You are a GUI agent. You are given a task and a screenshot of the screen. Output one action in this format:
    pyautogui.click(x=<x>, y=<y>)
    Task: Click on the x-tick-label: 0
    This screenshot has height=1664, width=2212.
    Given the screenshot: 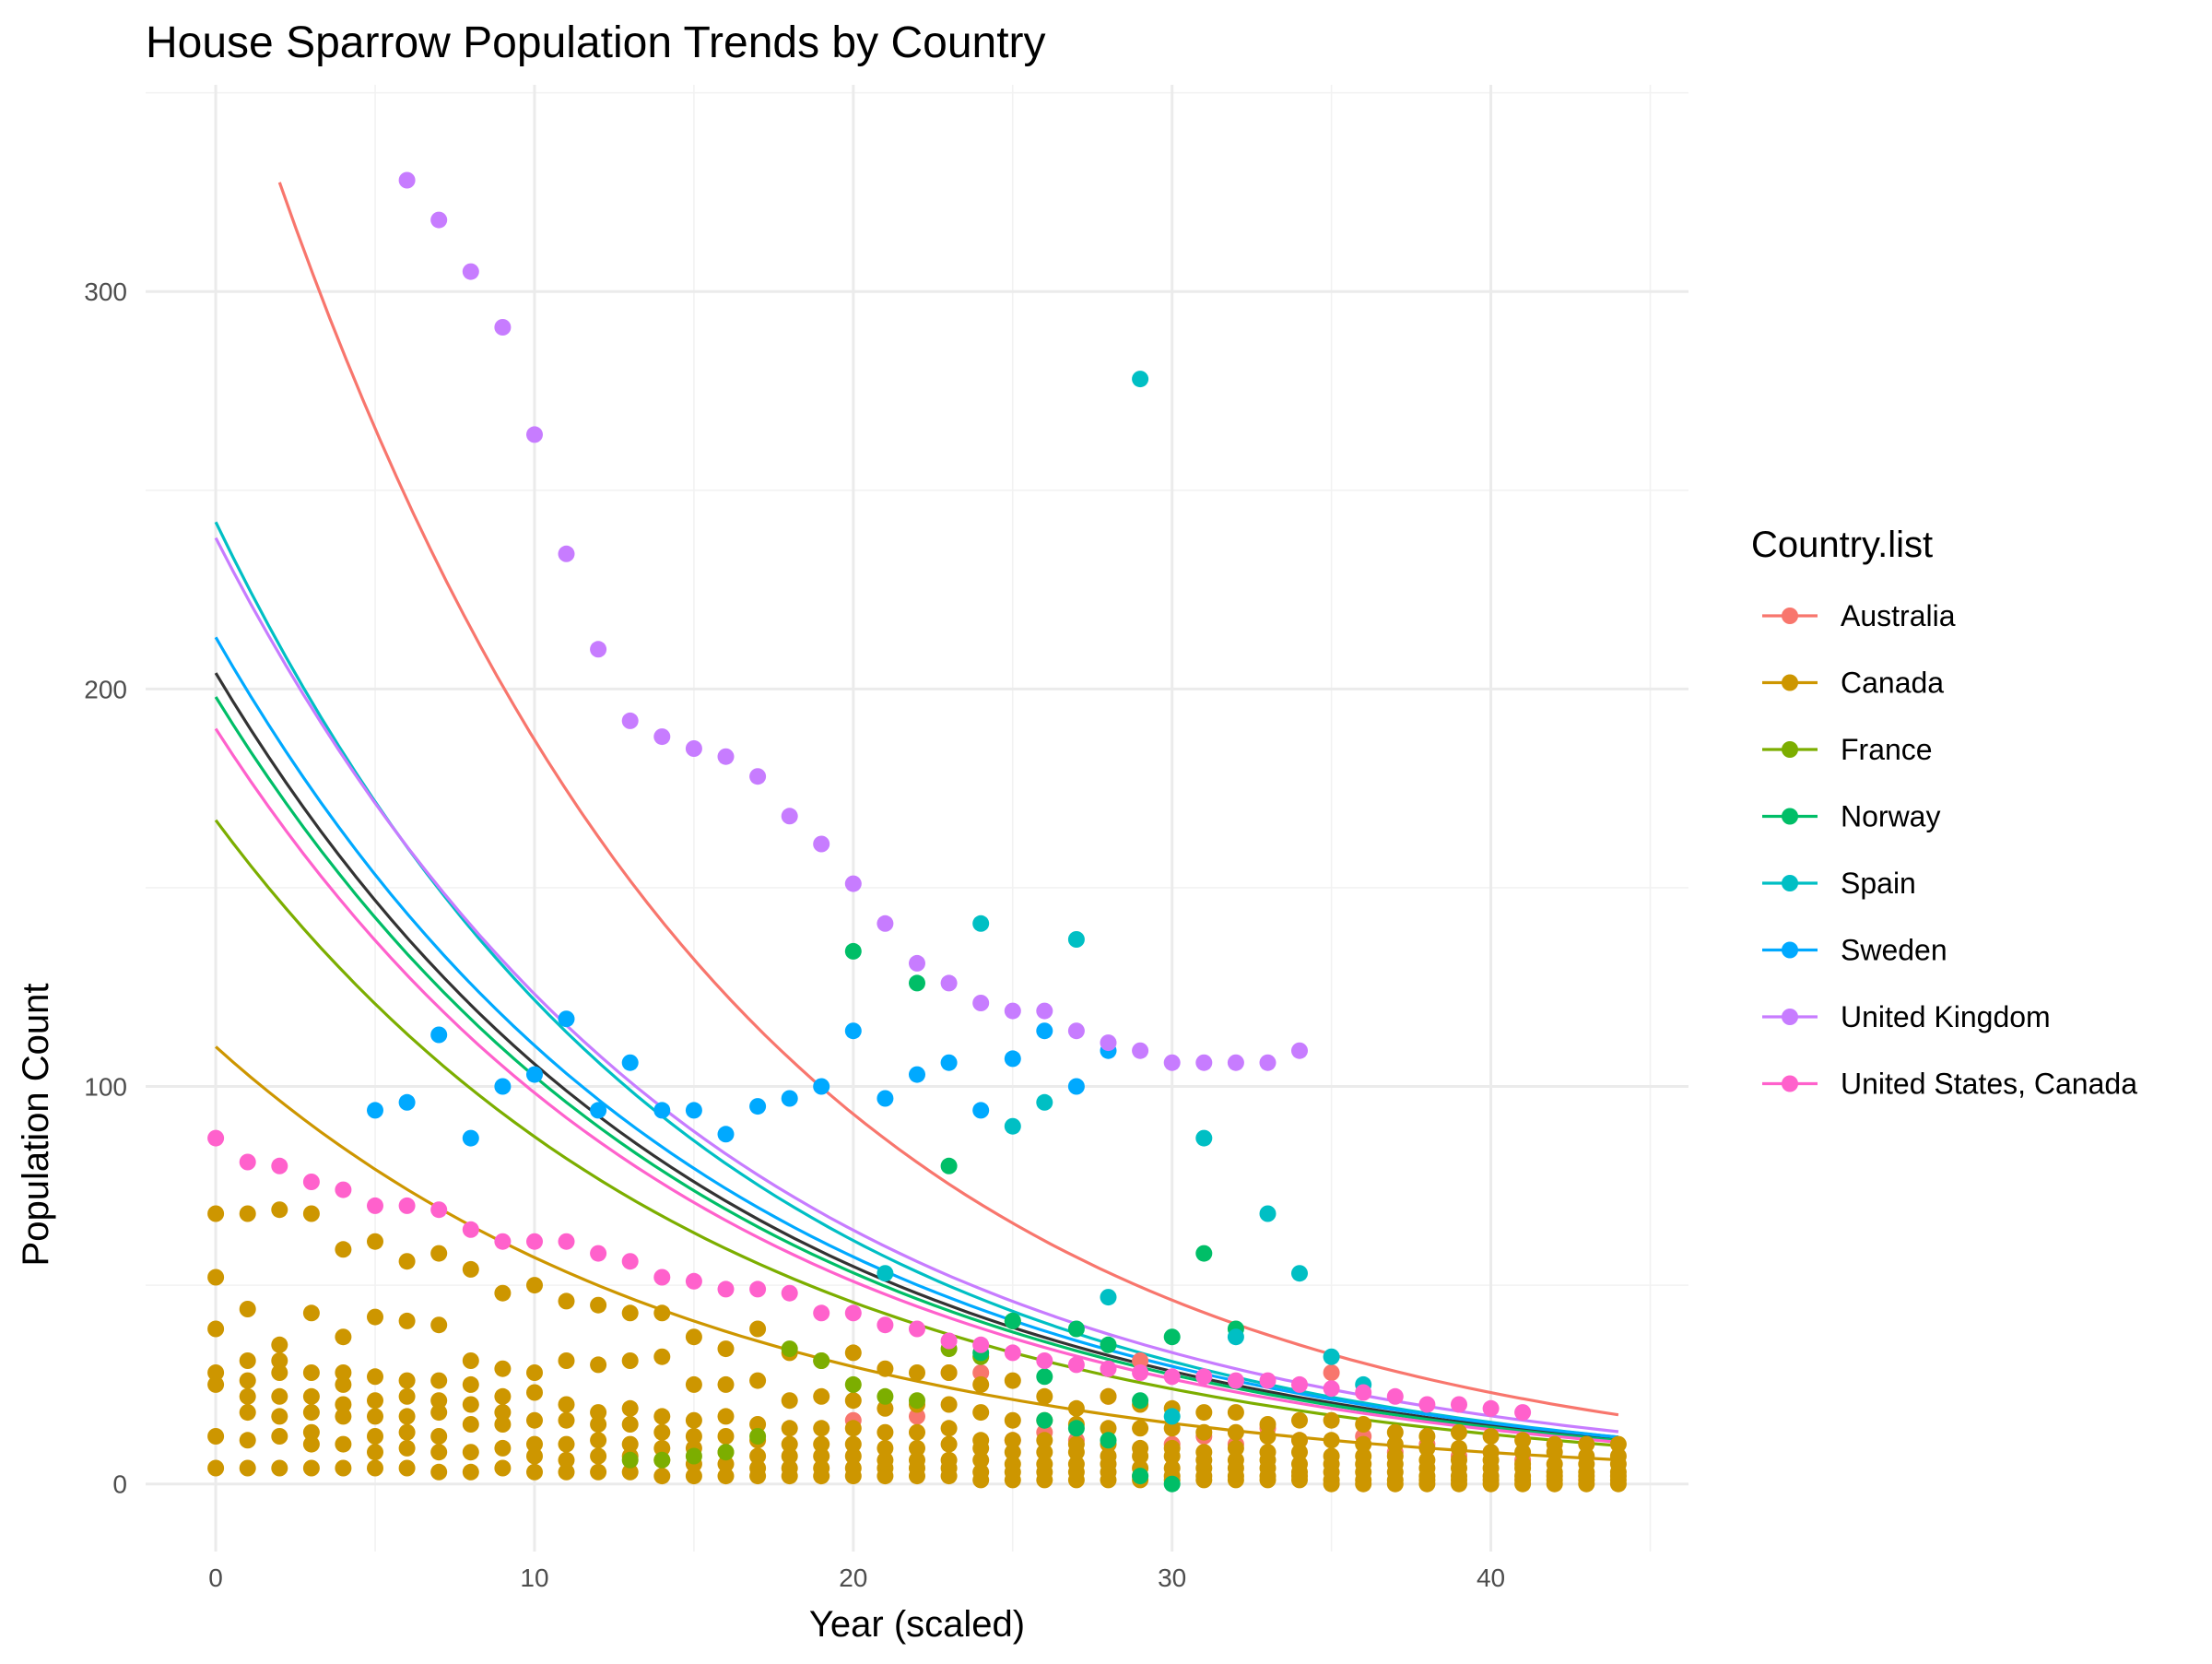 What is the action you would take?
    pyautogui.click(x=215, y=1578)
    